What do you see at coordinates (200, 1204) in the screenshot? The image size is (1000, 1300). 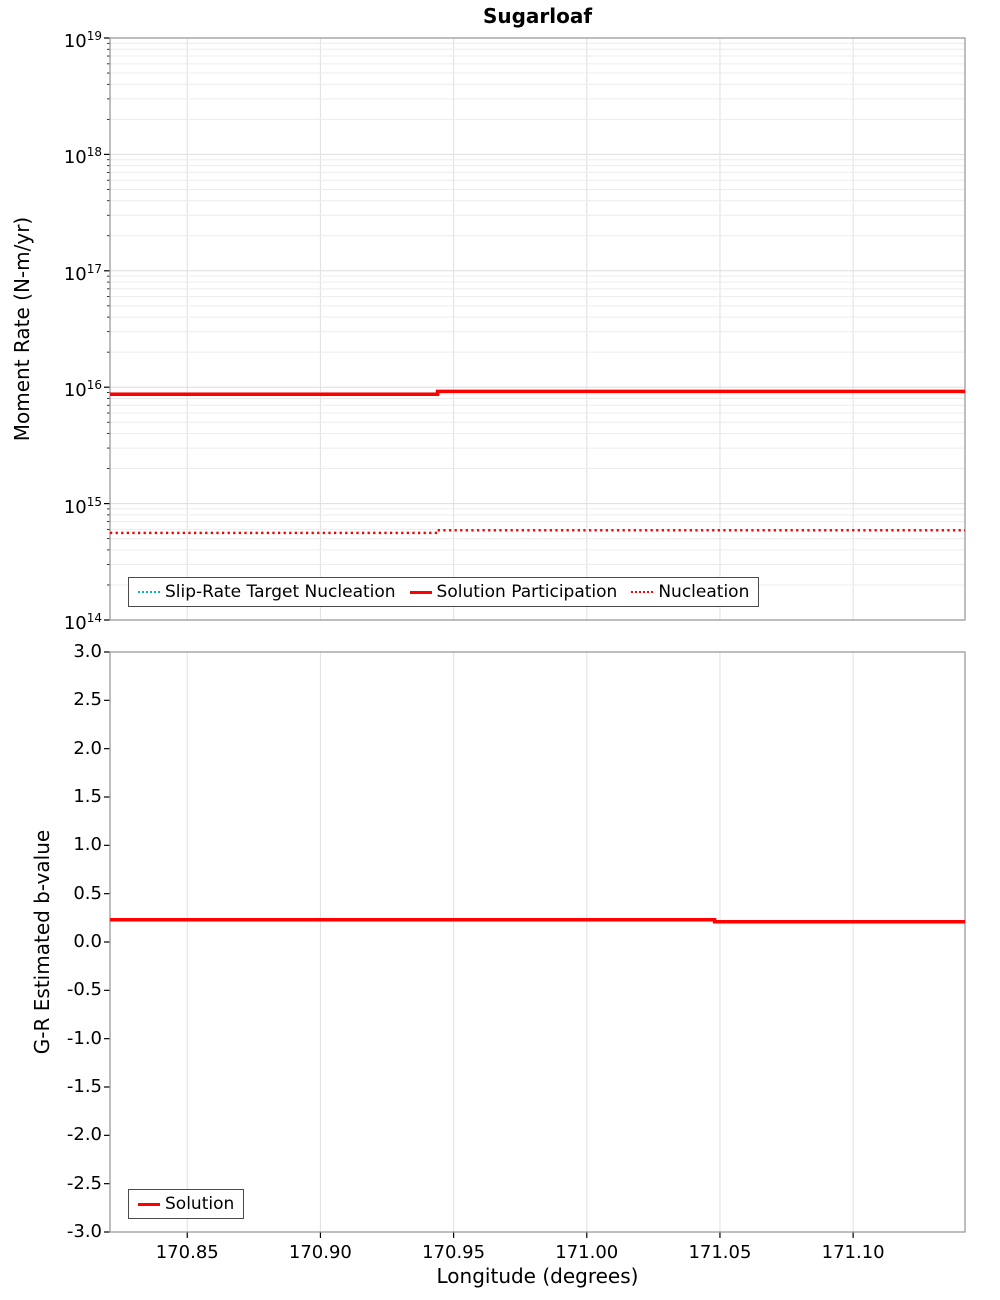 I see `legend-label: Solution` at bounding box center [200, 1204].